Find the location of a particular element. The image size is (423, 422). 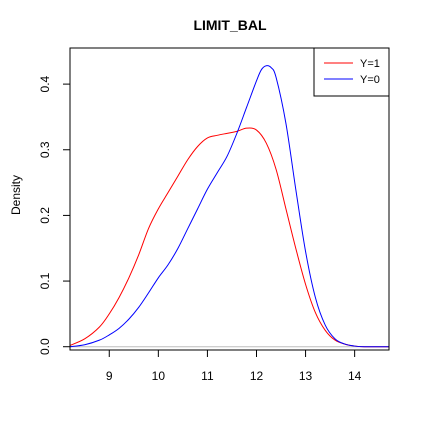

y-axis: 0.0 0.1 0.2 0.3 0.4 is located at coordinates (54, 215).